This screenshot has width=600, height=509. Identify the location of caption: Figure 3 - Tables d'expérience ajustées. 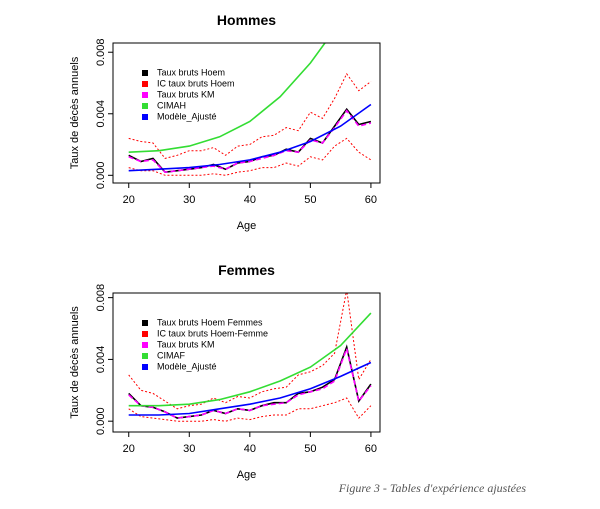
(432, 488).